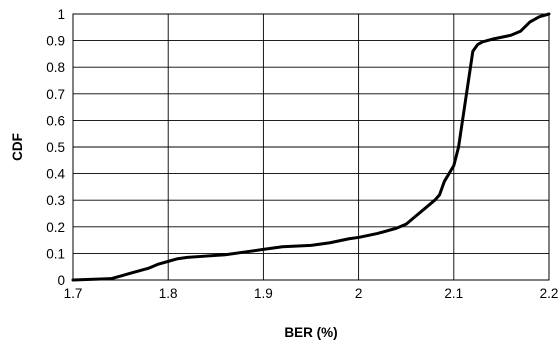 This screenshot has height=344, width=560. I want to click on y-tick-label: 0.8, so click(55, 67).